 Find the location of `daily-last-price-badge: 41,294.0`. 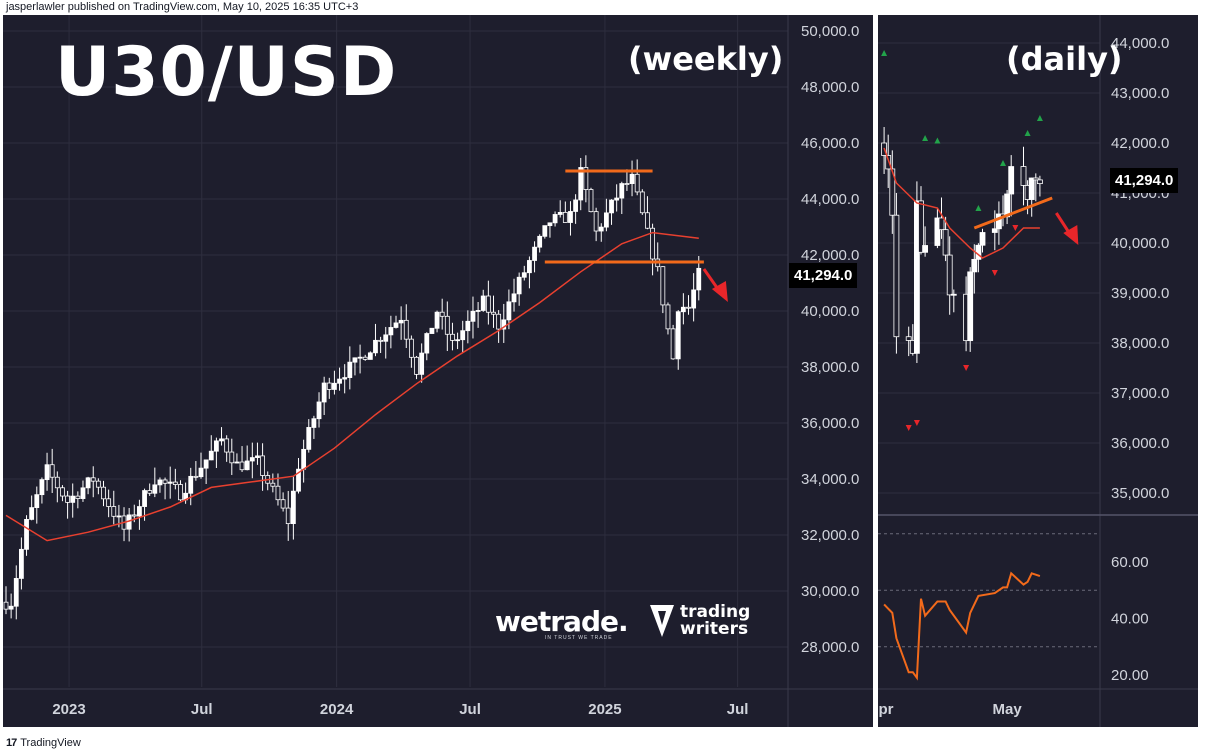

daily-last-price-badge: 41,294.0 is located at coordinates (1144, 180).